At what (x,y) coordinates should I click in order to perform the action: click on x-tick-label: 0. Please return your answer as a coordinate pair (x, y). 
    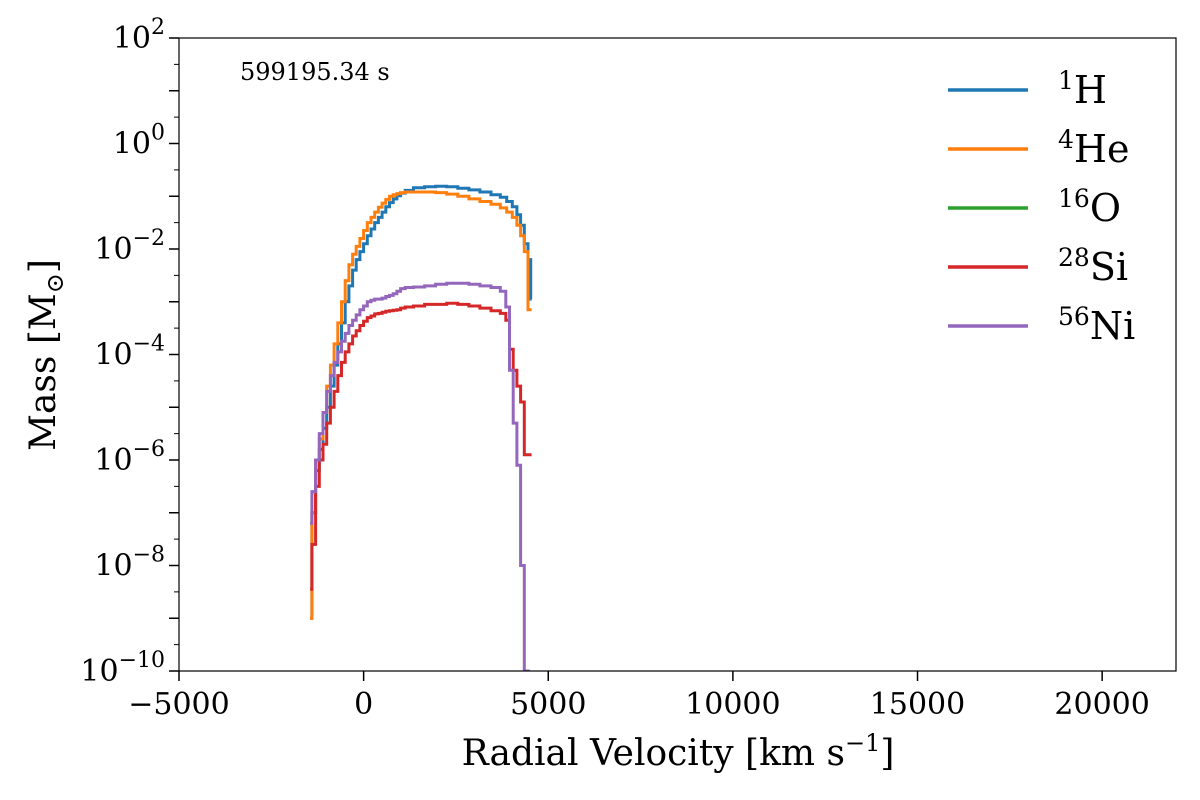
    Looking at the image, I should click on (363, 704).